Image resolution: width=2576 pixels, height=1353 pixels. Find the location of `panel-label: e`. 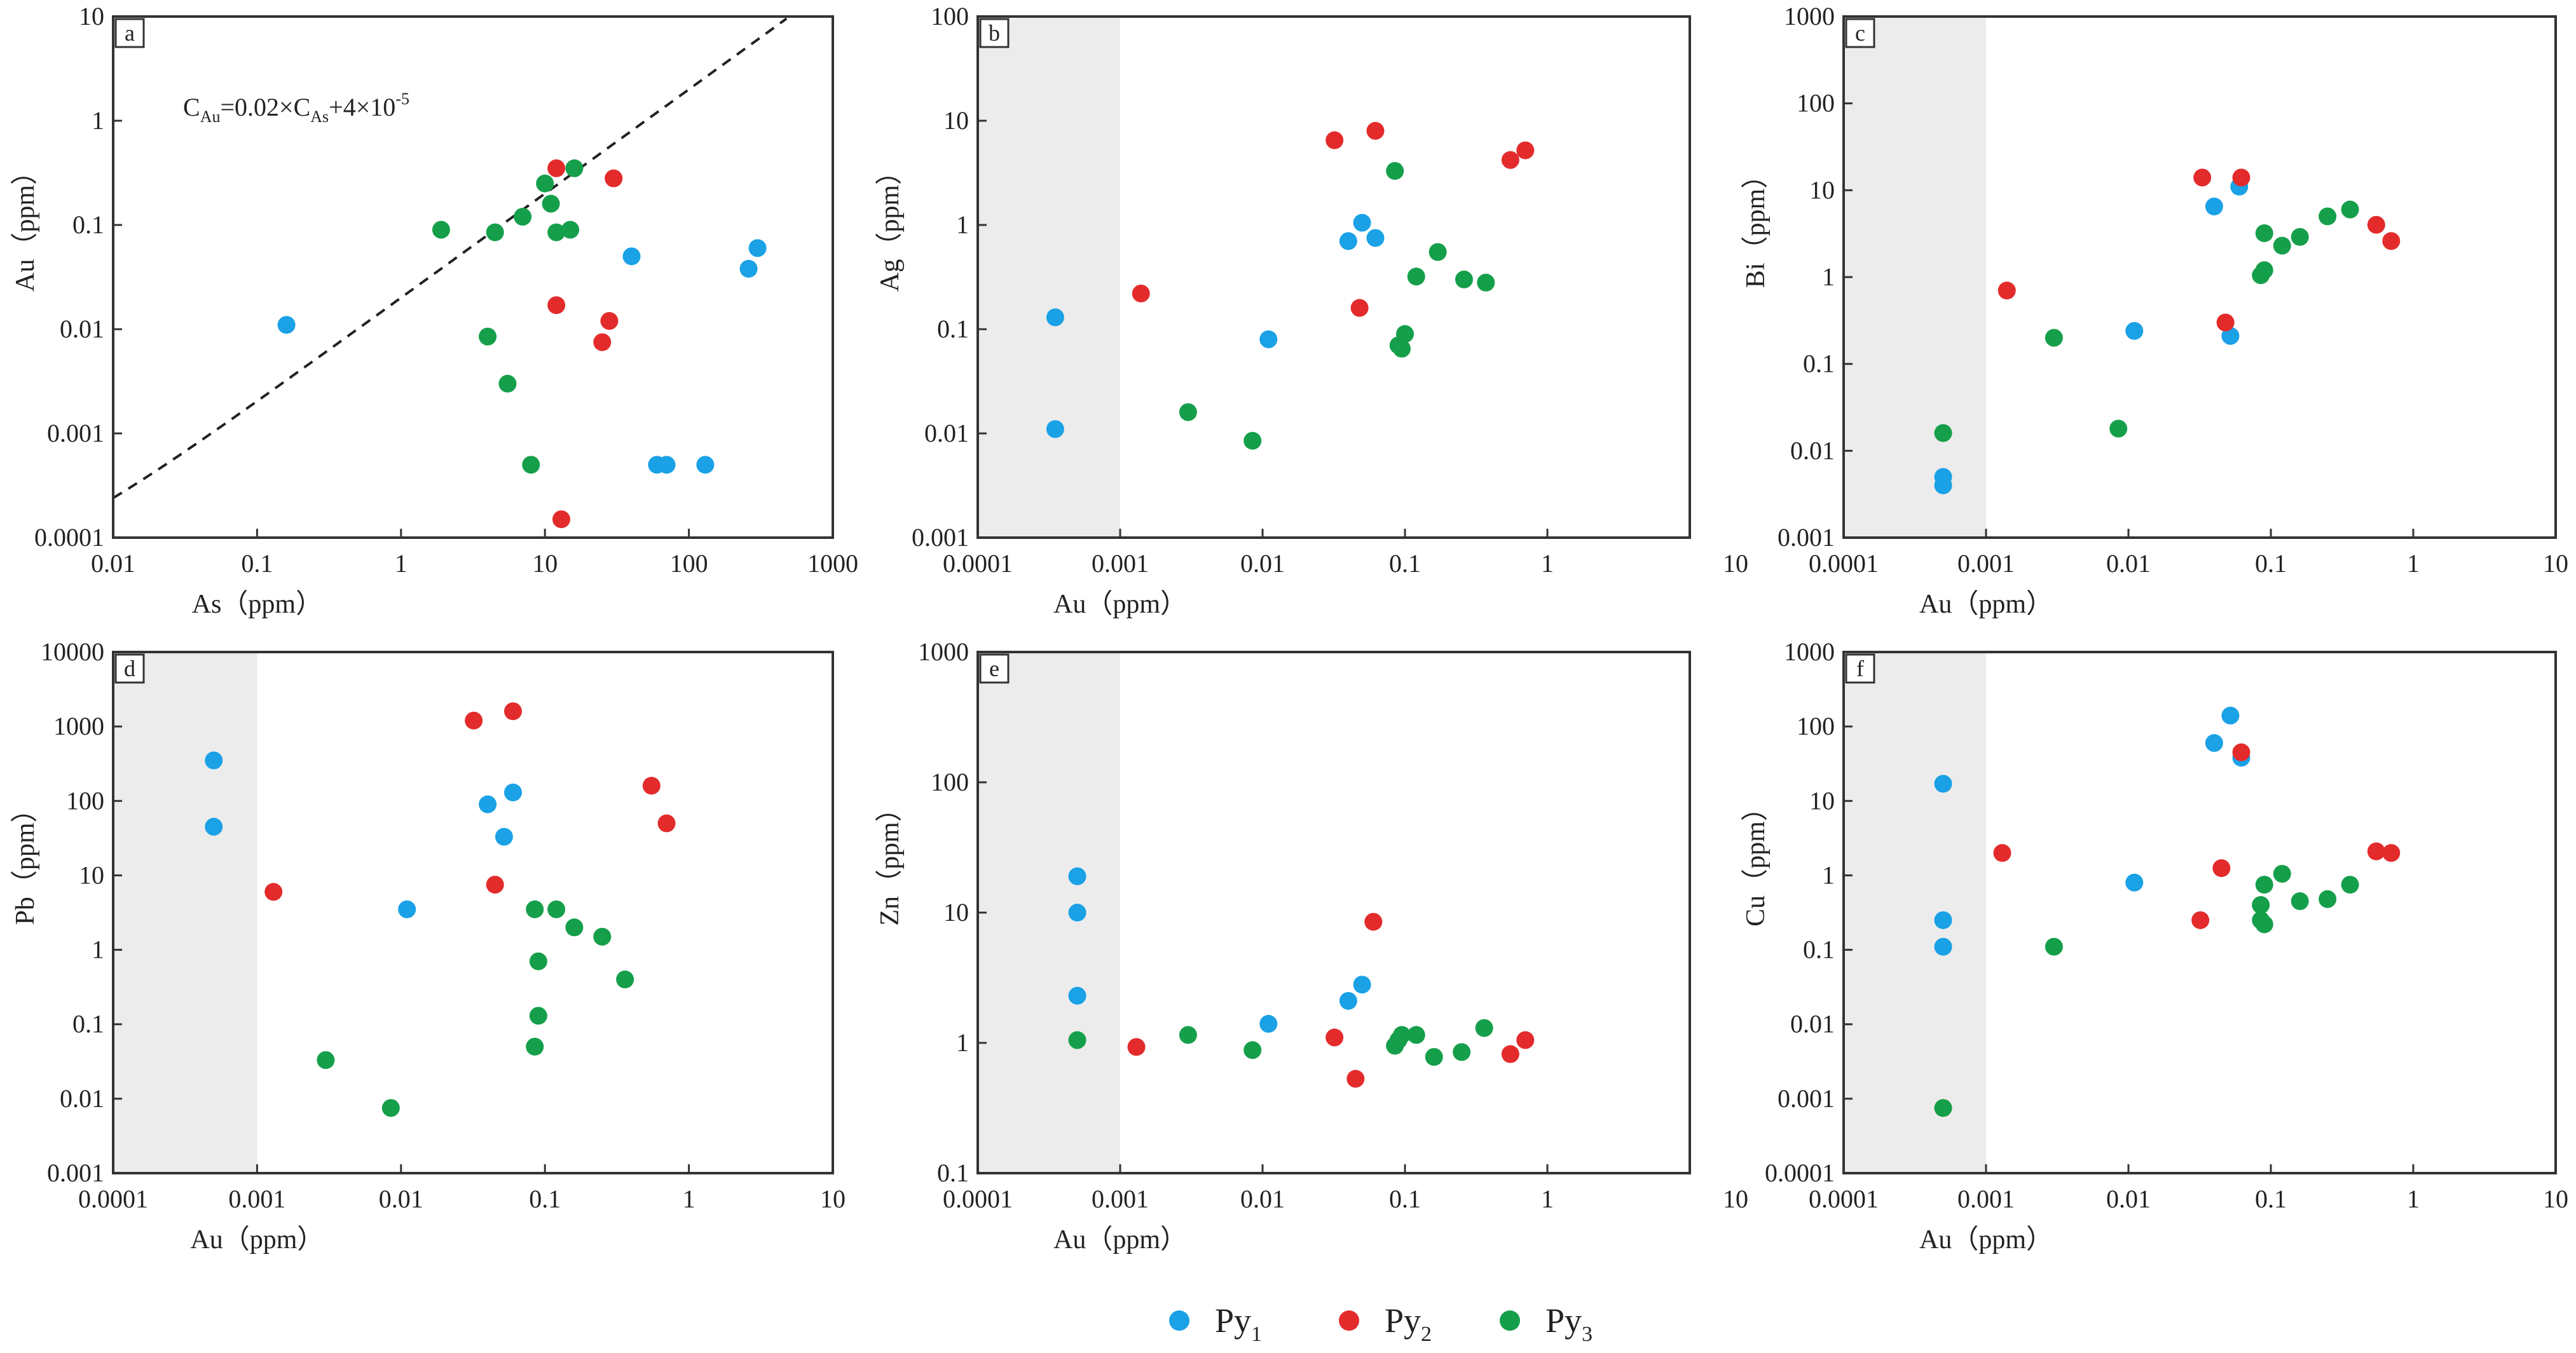

panel-label: e is located at coordinates (994, 668).